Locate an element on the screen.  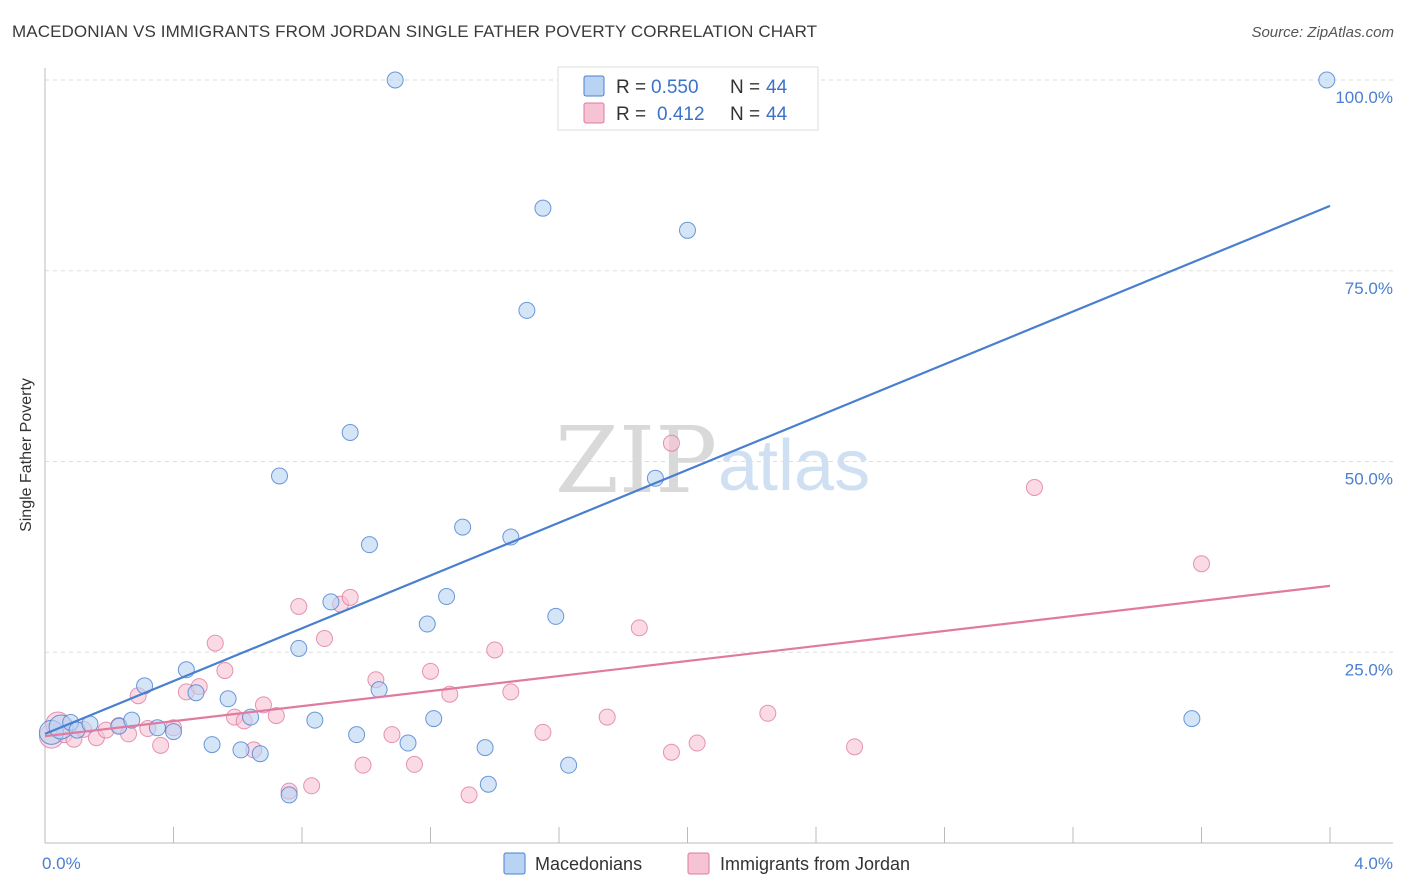
watermark-atlas: atlas is located at coordinates (794, 466).